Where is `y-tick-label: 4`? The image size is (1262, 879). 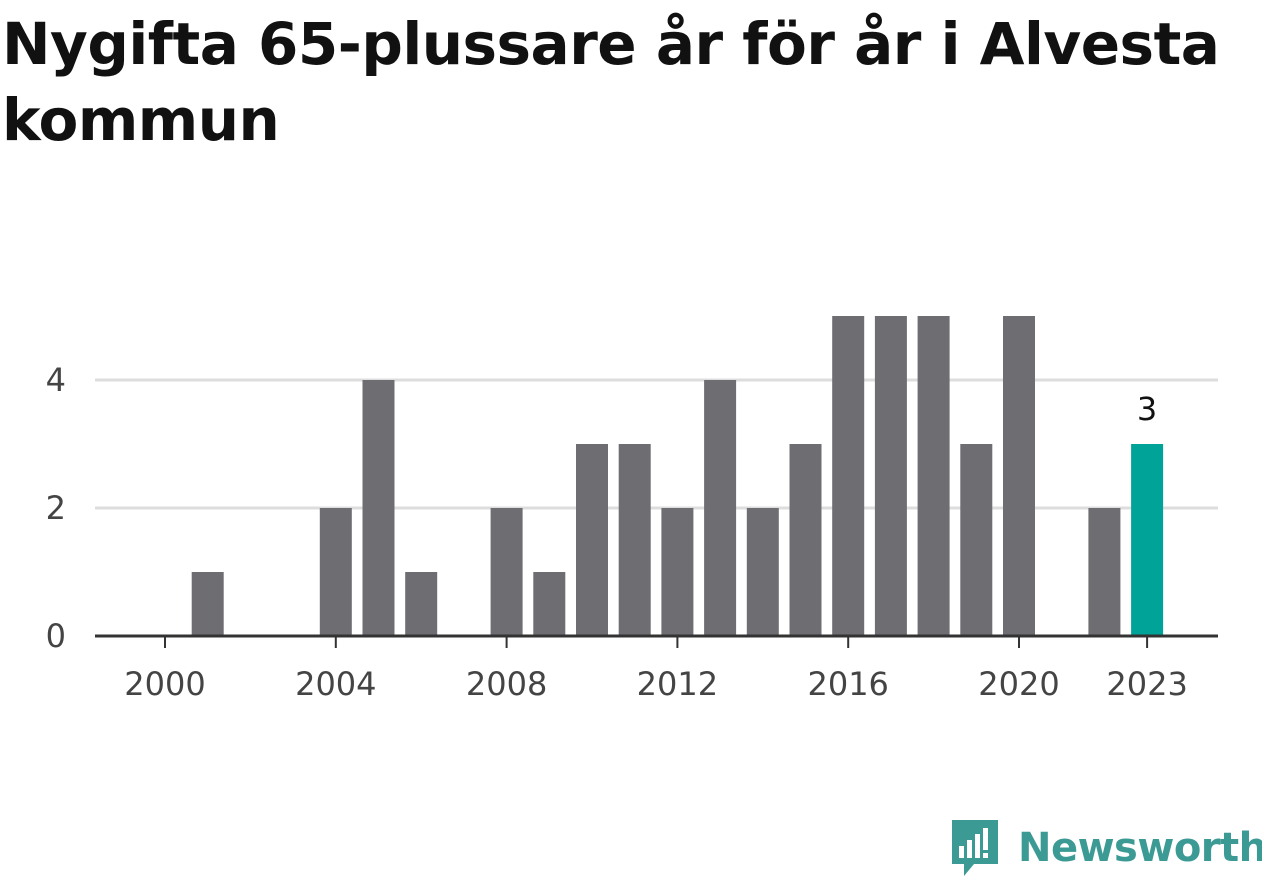
y-tick-label: 4 is located at coordinates (56, 380).